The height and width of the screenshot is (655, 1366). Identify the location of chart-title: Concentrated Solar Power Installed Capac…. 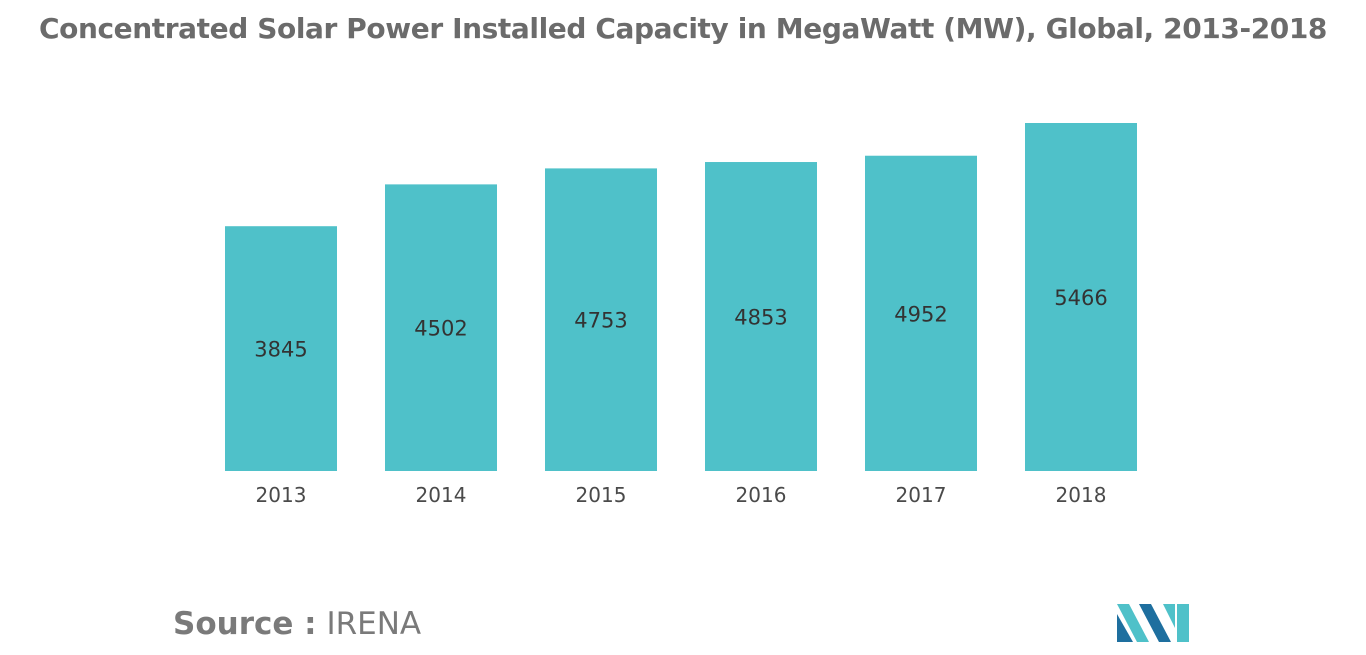
(683, 28).